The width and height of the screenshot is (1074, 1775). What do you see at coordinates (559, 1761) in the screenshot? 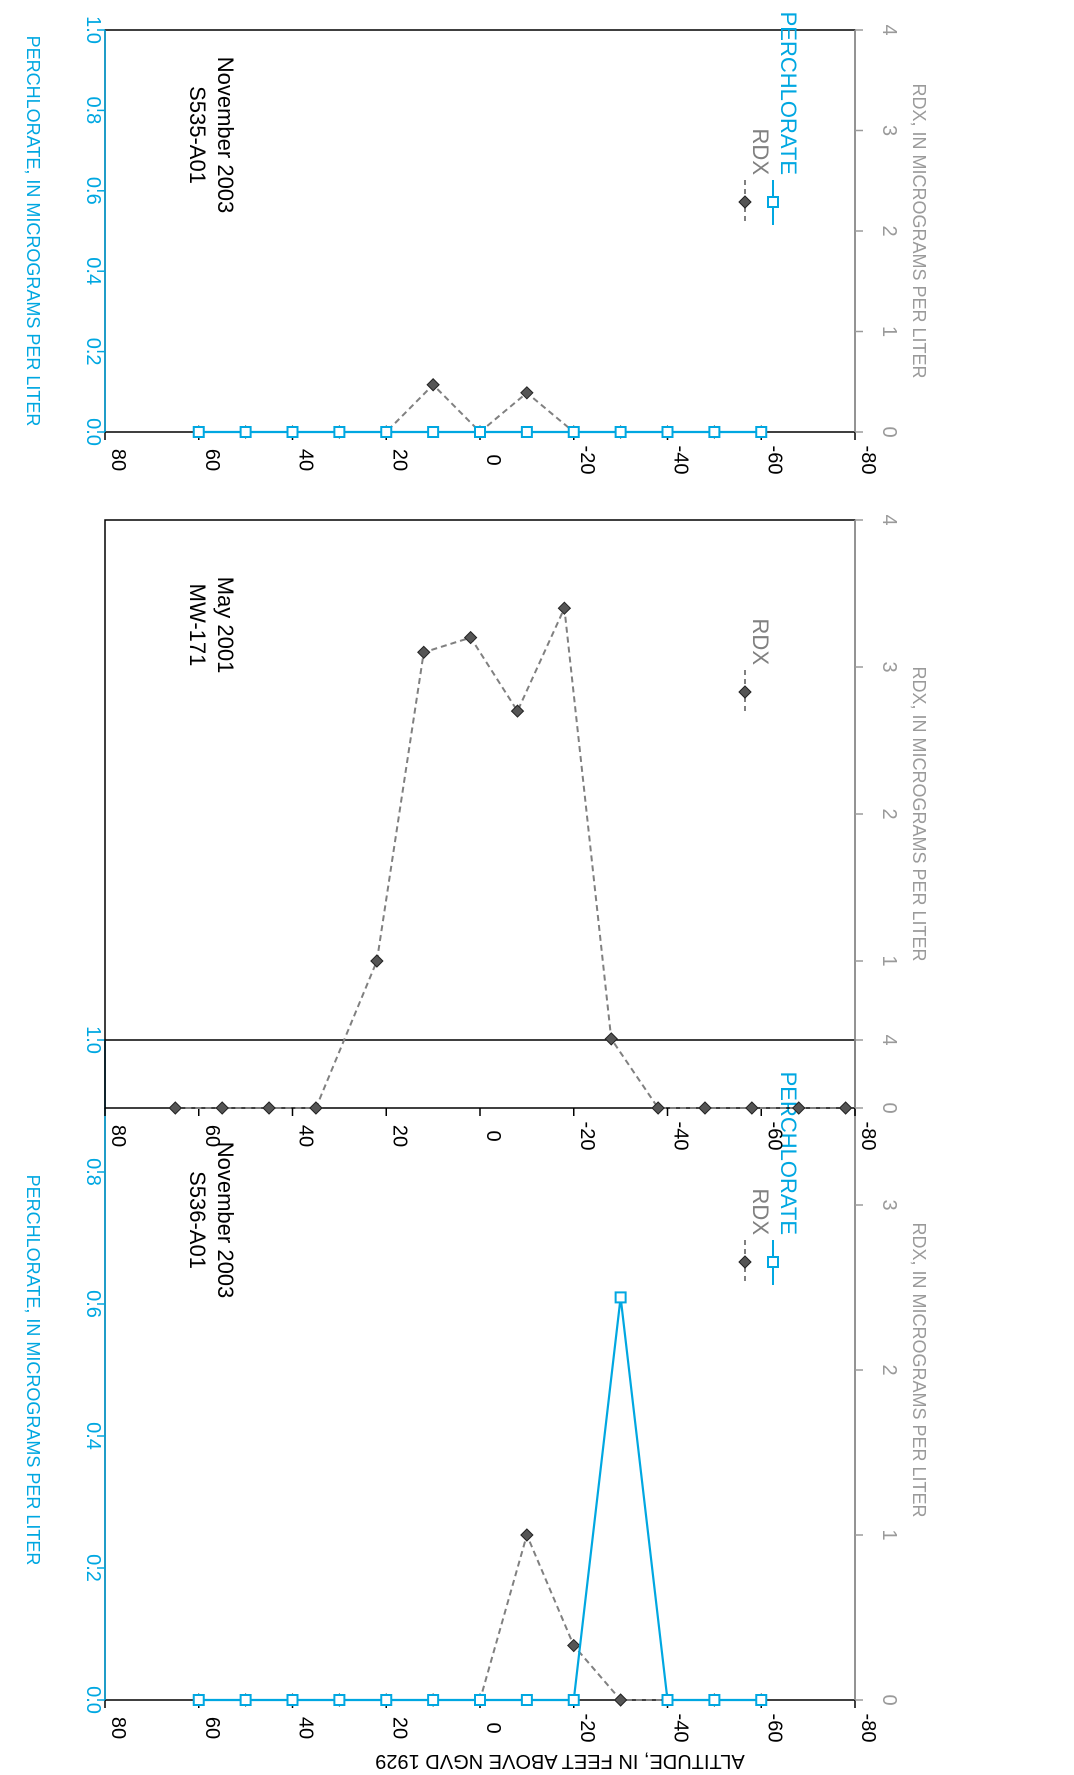
I see `shared-axis-title: ALTITUDE, IN FEET ABOVE NGVD 1929` at bounding box center [559, 1761].